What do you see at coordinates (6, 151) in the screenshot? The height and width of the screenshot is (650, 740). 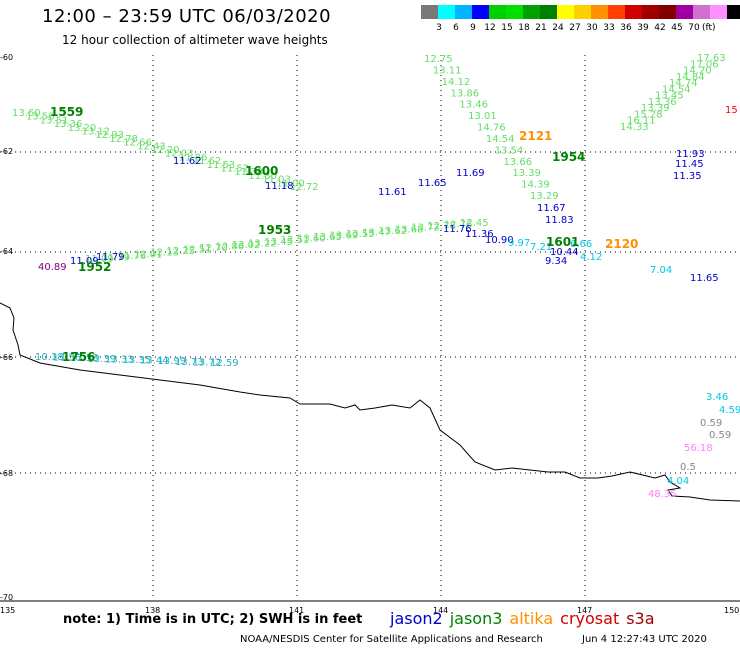 I see `latitude-label: -62` at bounding box center [6, 151].